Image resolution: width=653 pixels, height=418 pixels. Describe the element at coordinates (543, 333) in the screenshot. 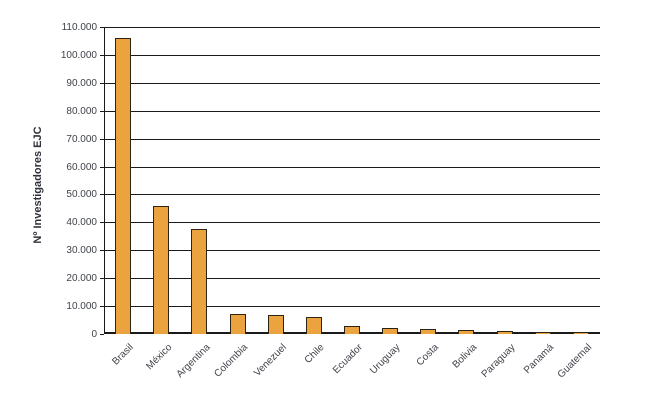

I see `bar-panama` at that location.